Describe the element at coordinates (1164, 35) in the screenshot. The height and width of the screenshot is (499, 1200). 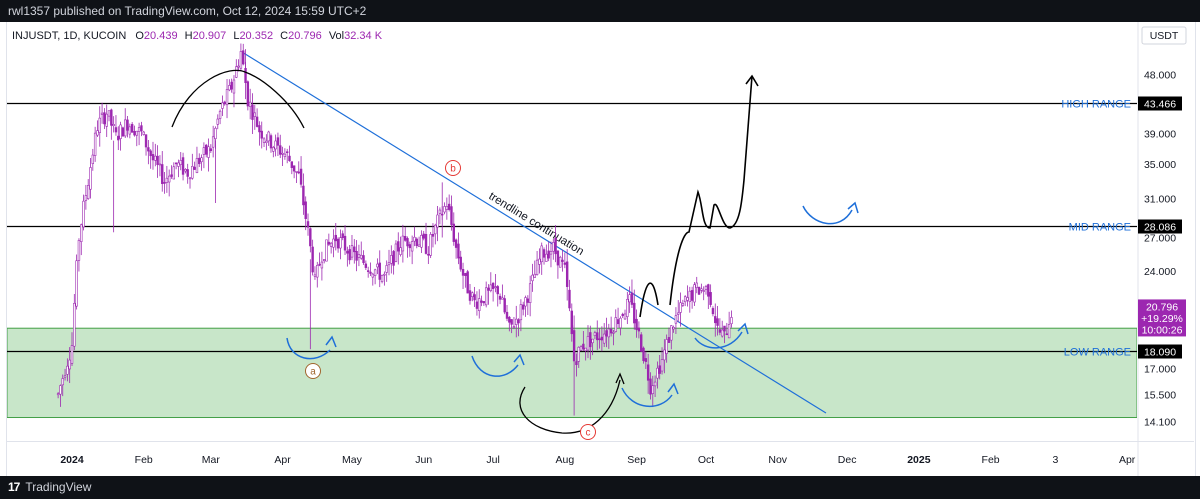
I see `currency-box` at that location.